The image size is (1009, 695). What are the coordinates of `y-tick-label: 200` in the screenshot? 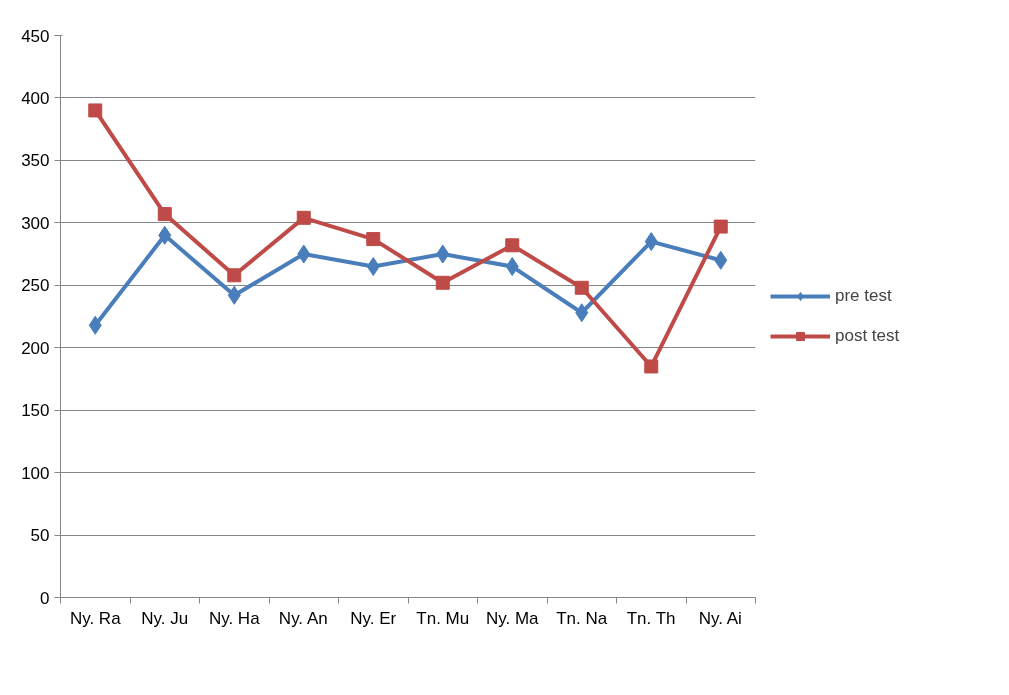 It's located at (35, 348).